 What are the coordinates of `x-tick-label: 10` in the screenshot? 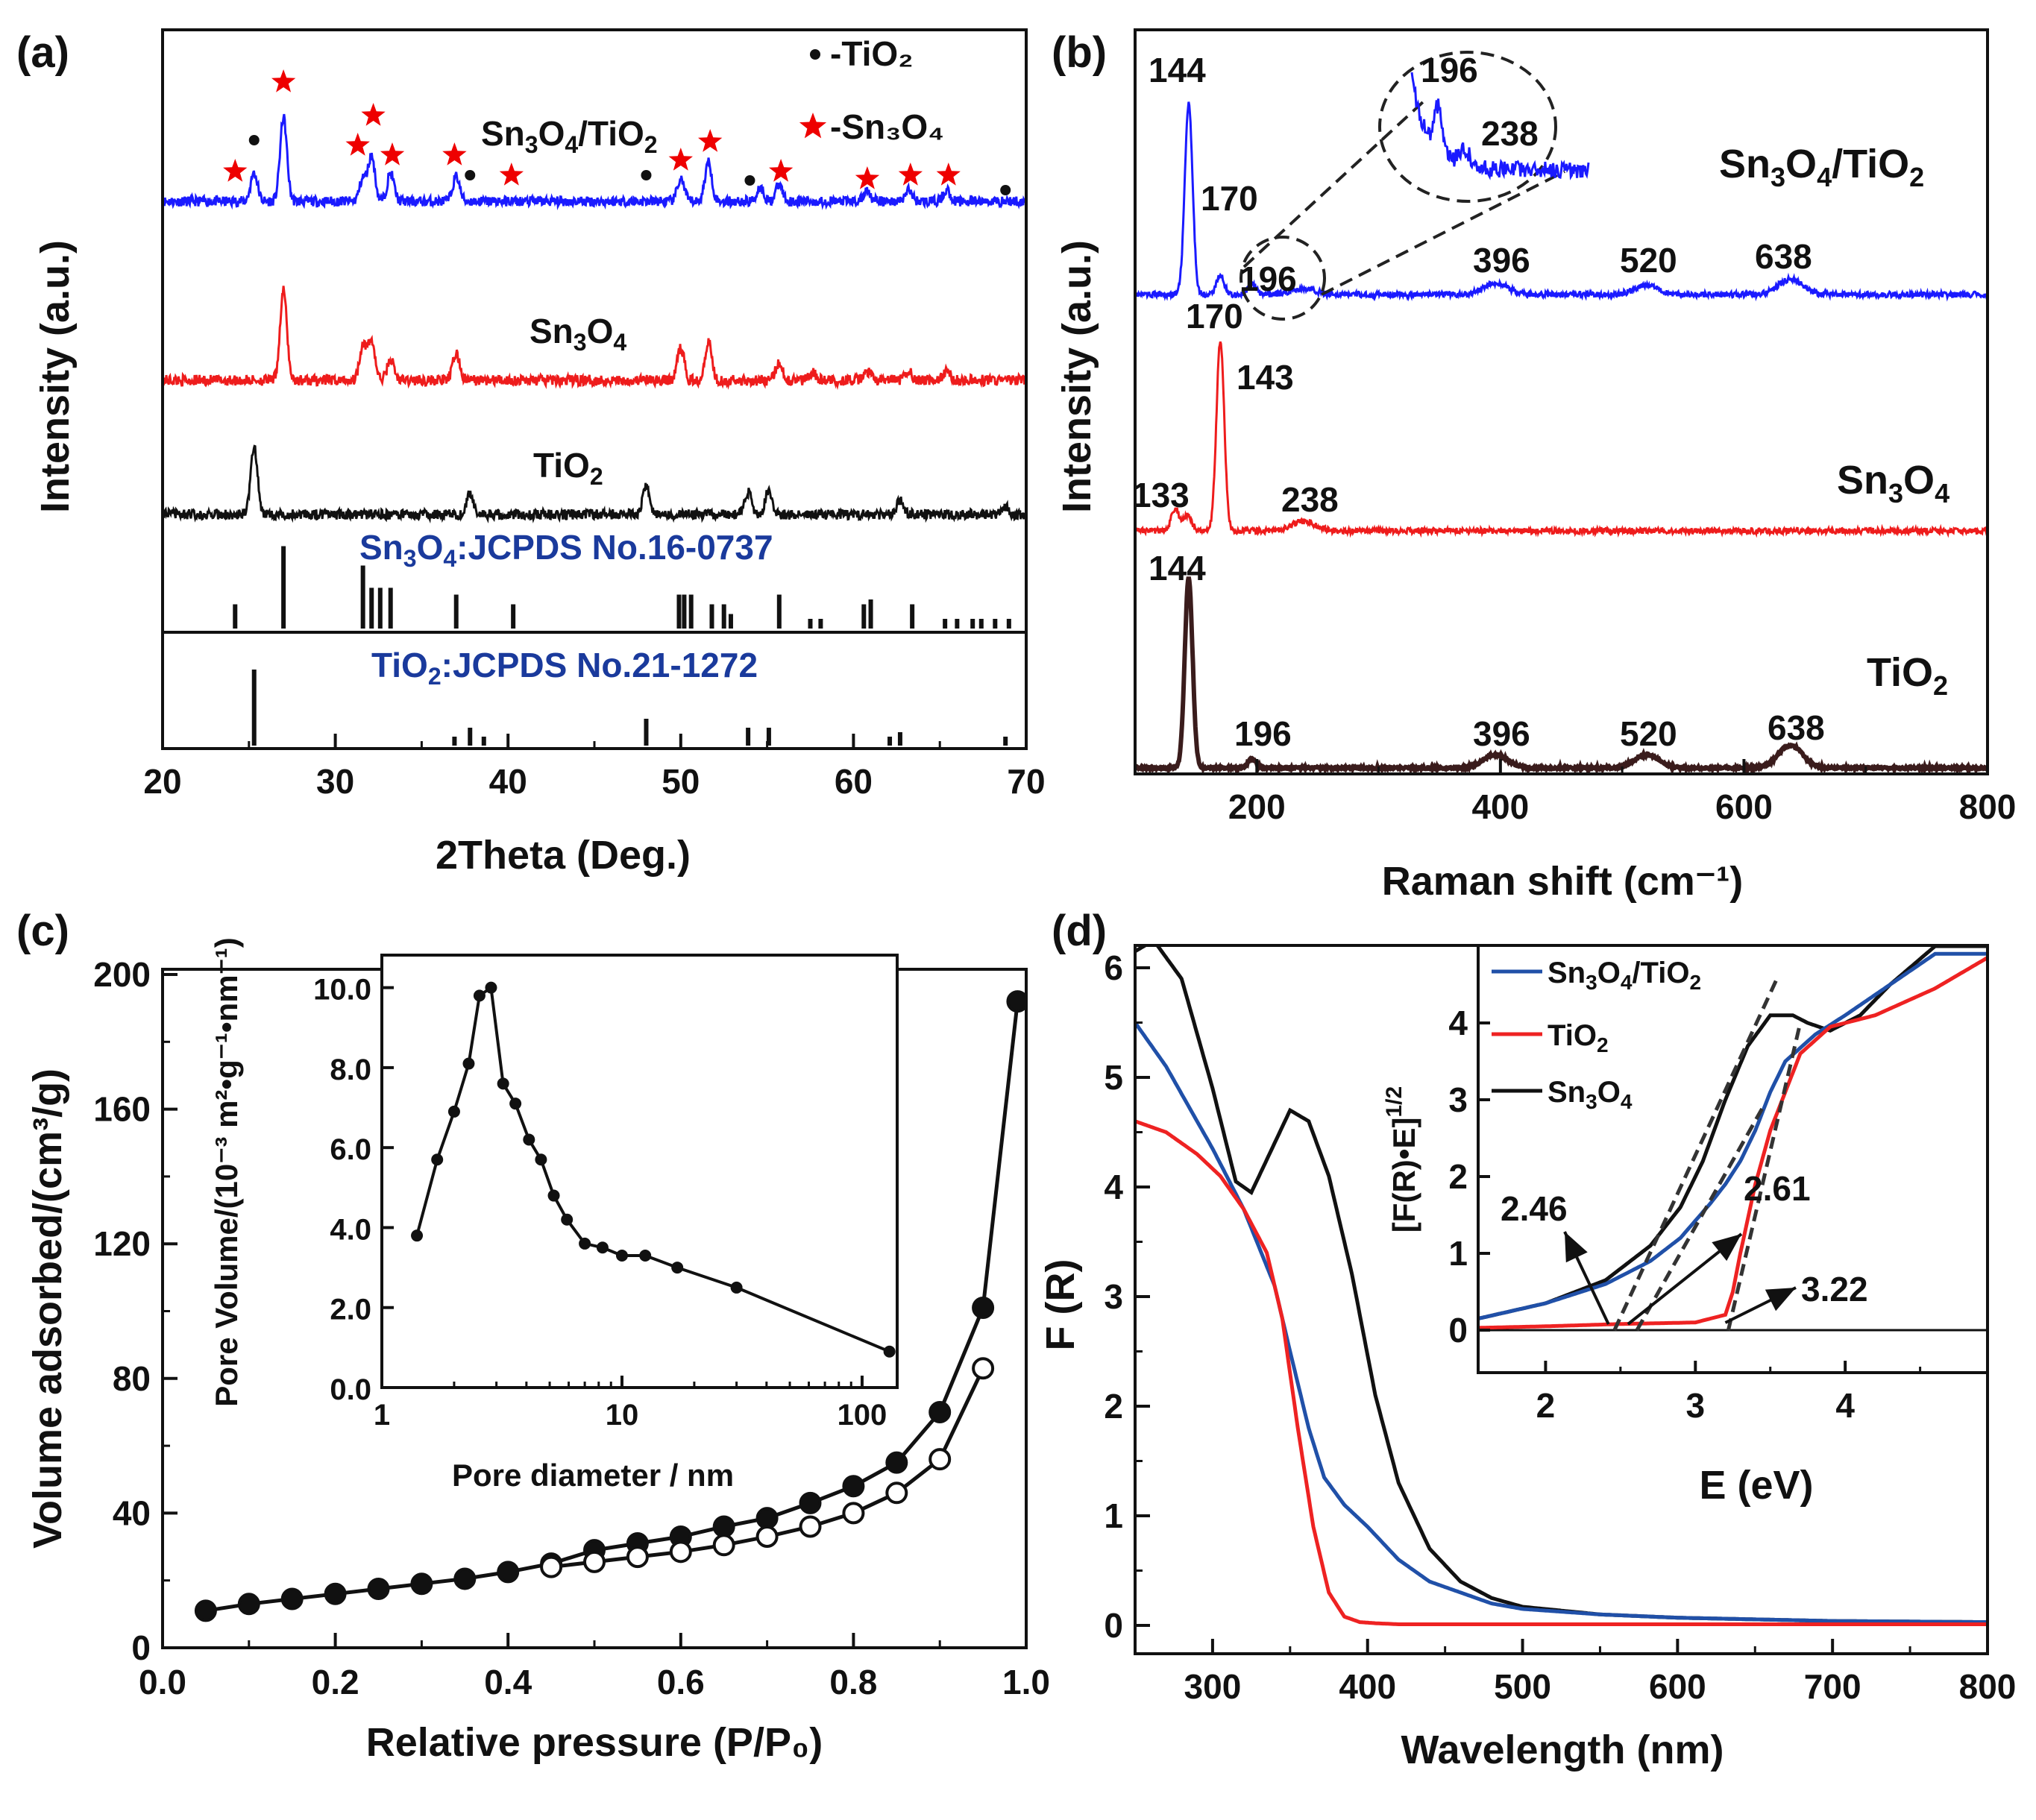 It's located at (622, 1415).